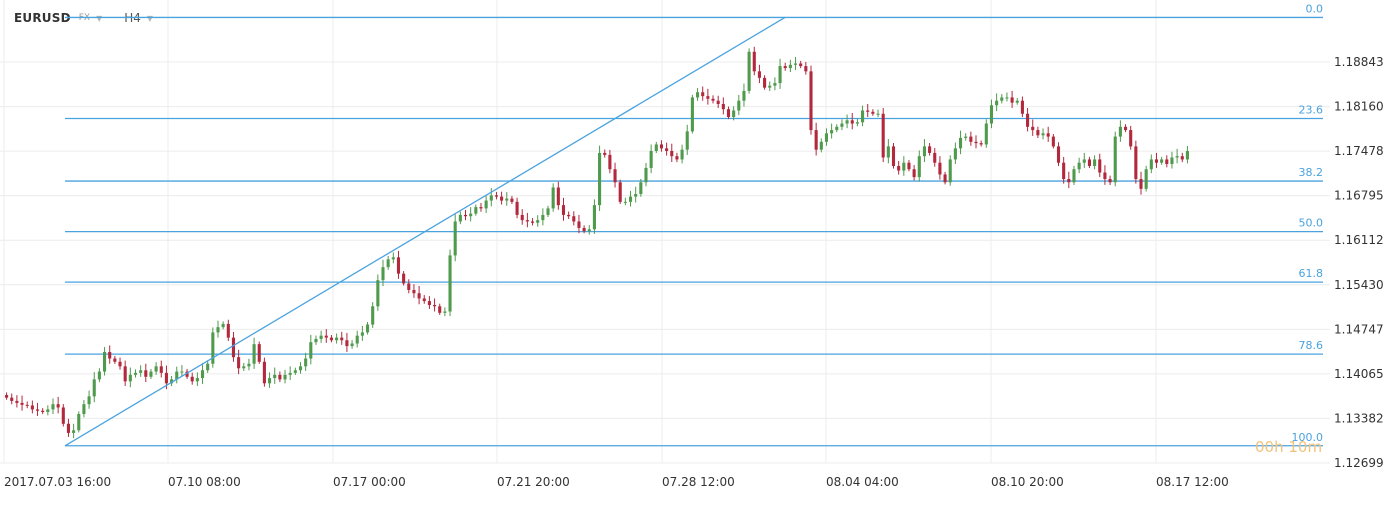 The width and height of the screenshot is (1396, 506). Describe the element at coordinates (369, 482) in the screenshot. I see `time-tick-label: 07.17 00:00` at that location.